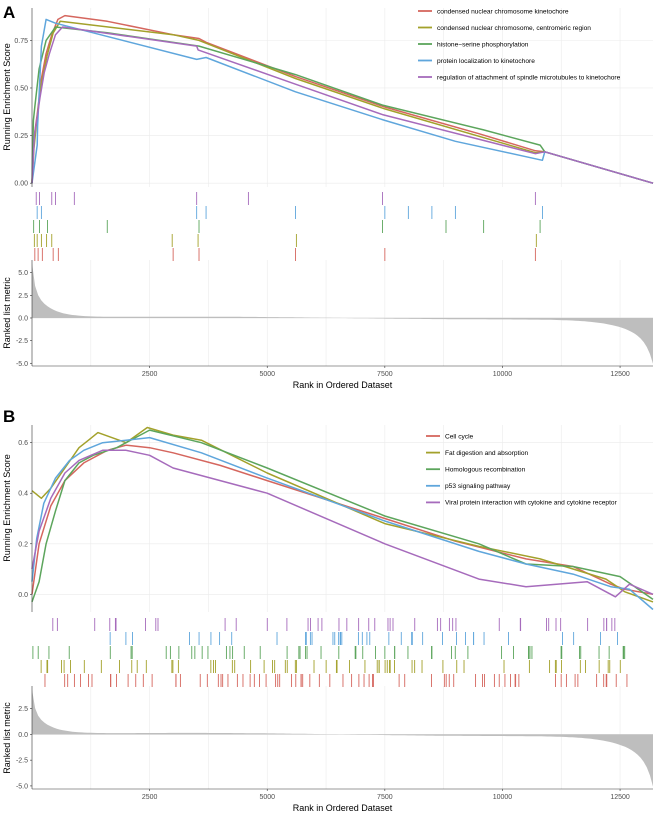  I want to click on es-tick-label: 0.0, so click(23, 595).